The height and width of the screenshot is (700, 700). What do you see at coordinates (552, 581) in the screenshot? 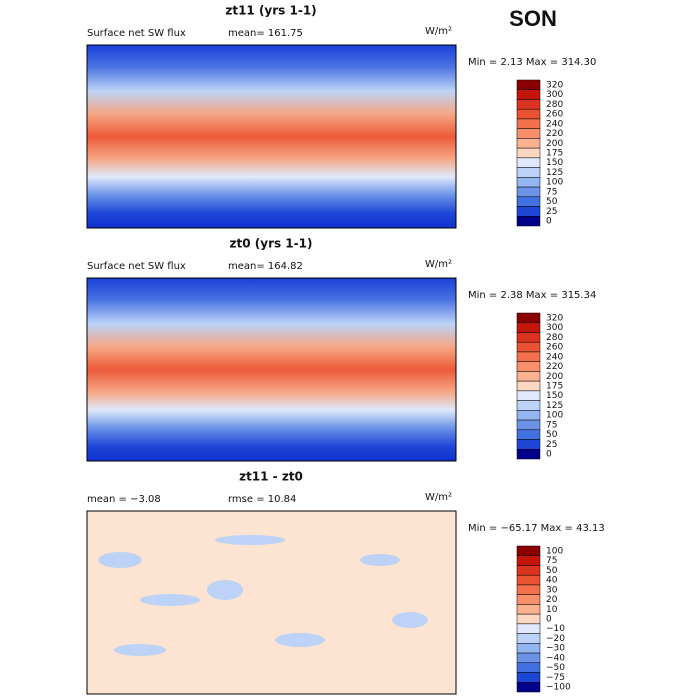
I see `colorbar-label: 40` at bounding box center [552, 581].